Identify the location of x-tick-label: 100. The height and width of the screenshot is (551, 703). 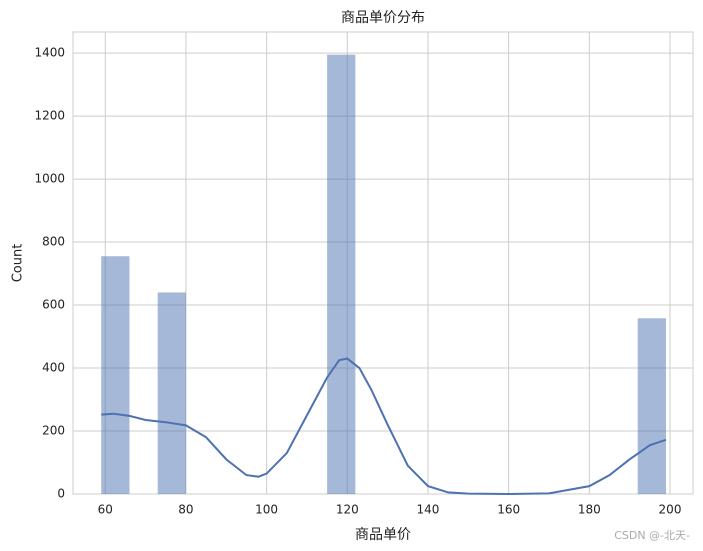
(266, 510).